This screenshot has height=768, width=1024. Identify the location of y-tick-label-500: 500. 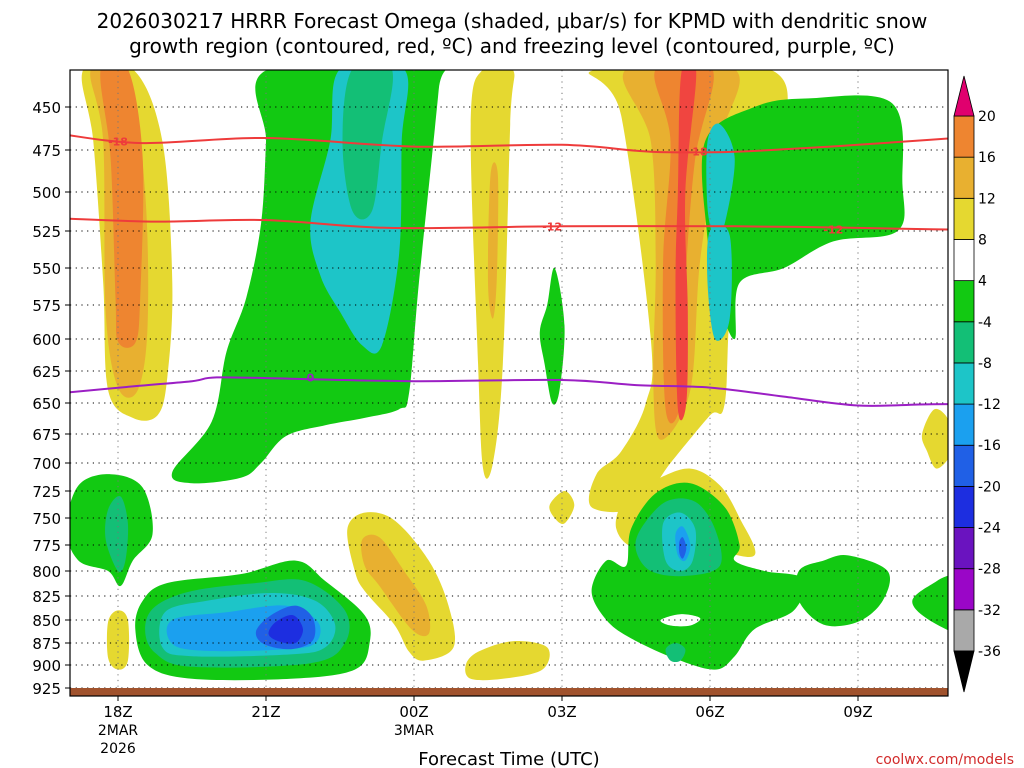
(46, 193).